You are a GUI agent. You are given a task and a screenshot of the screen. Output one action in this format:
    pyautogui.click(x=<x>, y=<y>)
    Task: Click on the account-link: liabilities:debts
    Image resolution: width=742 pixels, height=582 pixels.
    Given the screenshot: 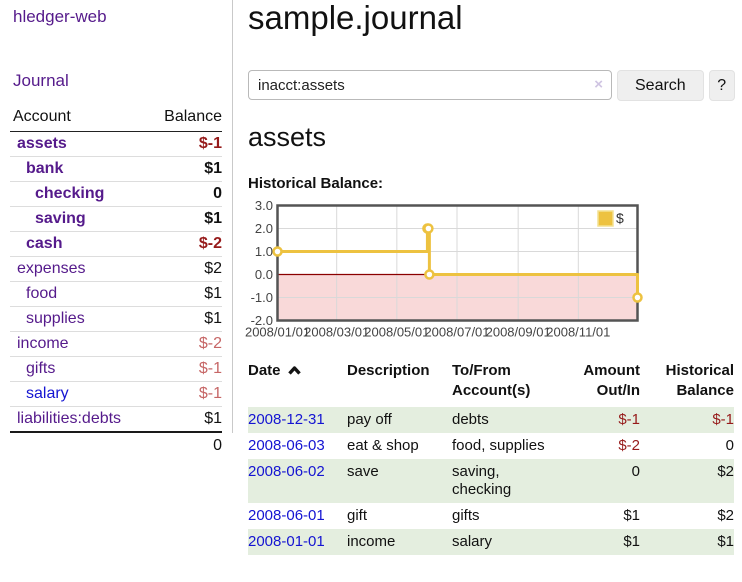 What is the action you would take?
    pyautogui.click(x=69, y=418)
    